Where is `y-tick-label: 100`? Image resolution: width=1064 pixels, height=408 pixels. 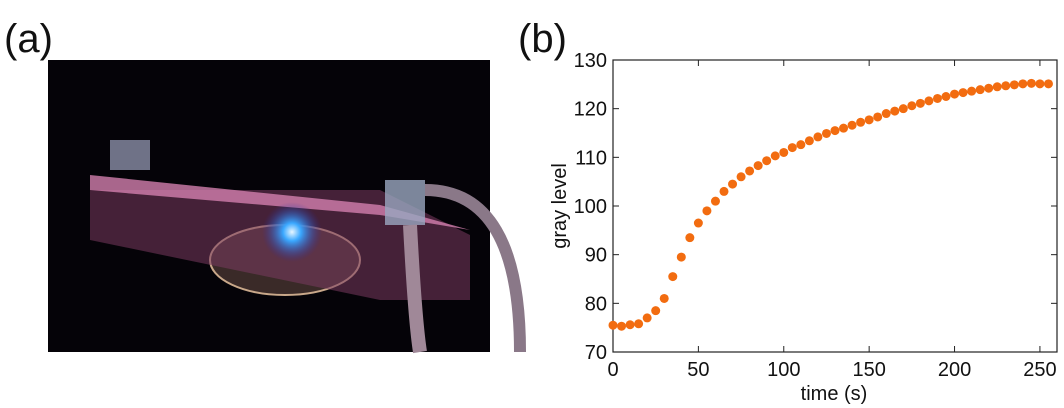 y-tick-label: 100 is located at coordinates (590, 207).